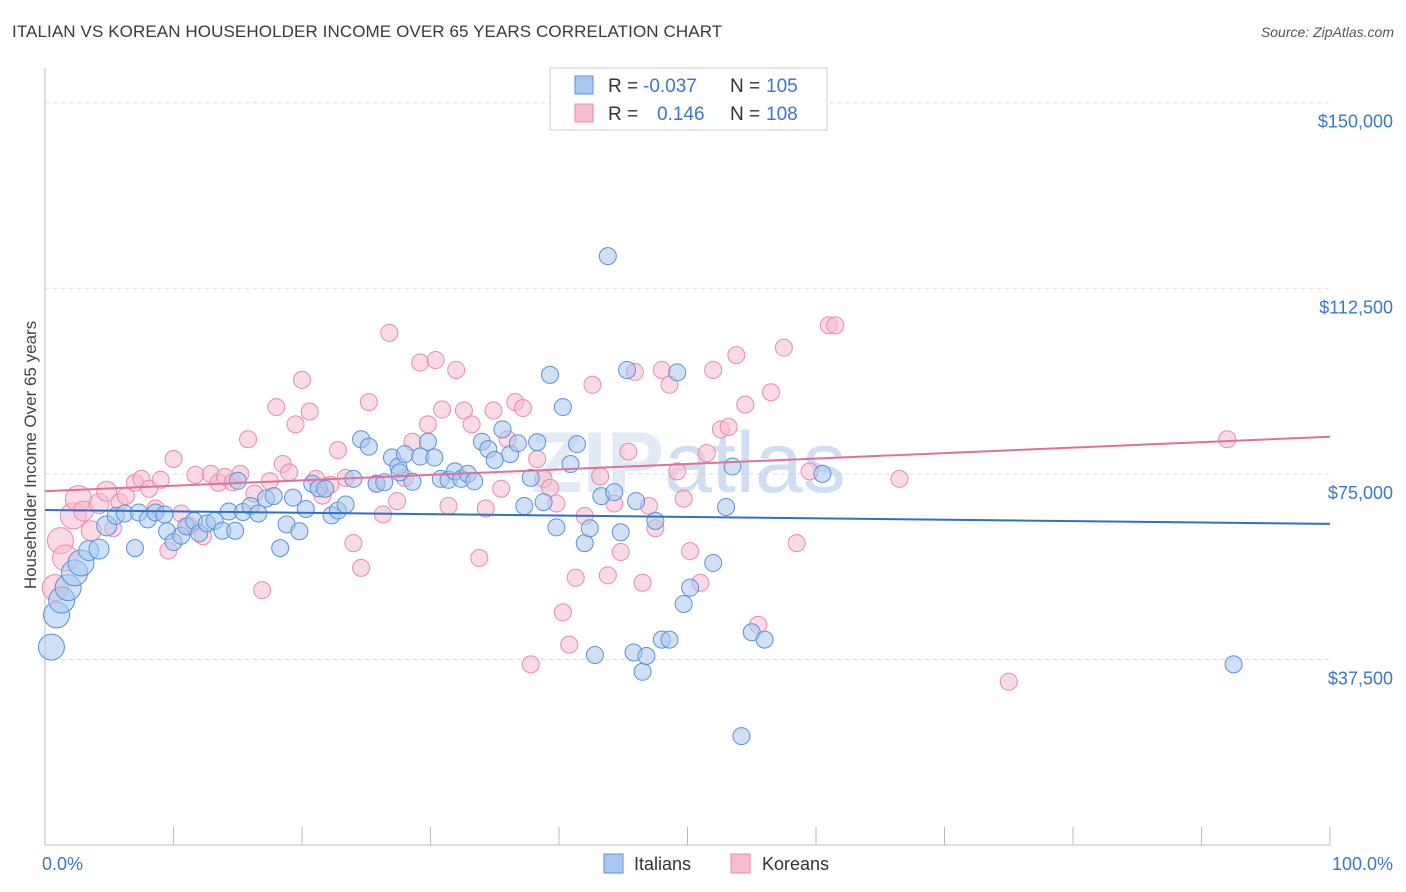 This screenshot has height=892, width=1406. What do you see at coordinates (681, 114) in the screenshot?
I see `legend-koreans-r-value: 0.146` at bounding box center [681, 114].